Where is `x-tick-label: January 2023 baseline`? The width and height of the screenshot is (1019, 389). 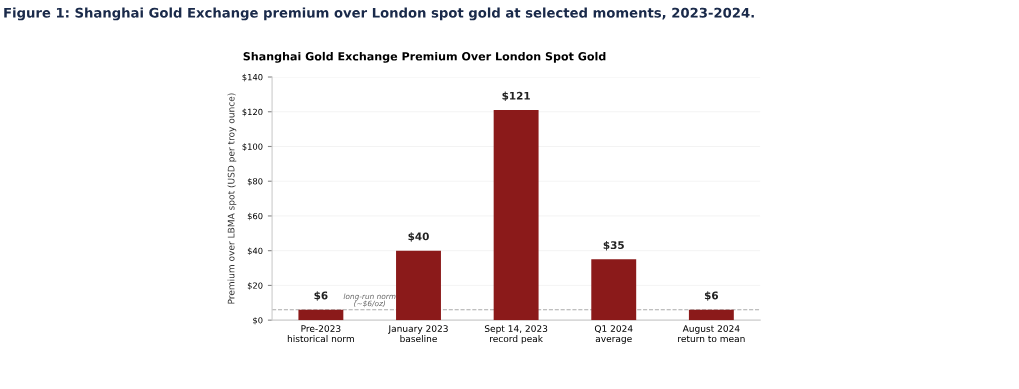
x-tick-label: January 2023 baseline is located at coordinates (418, 334).